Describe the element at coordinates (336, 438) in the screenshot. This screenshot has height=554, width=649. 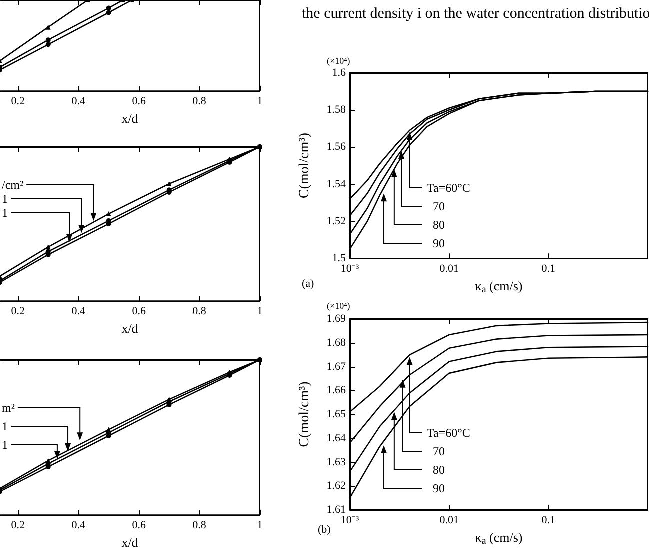
I see `y-tick-label: 1.64` at that location.